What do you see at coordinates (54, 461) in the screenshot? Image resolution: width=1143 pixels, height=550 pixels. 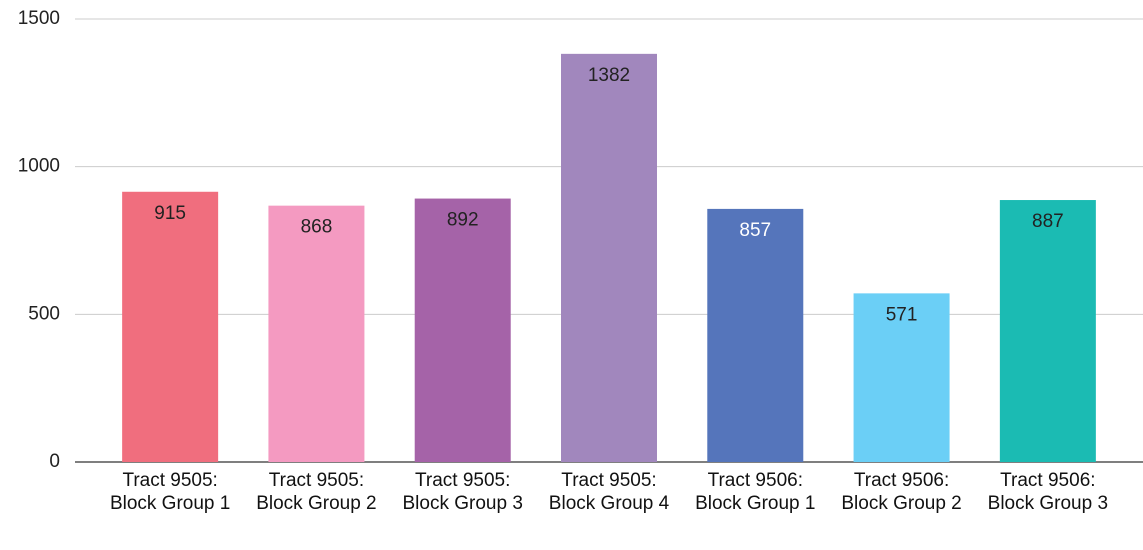 I see `y-tick-label: 0` at bounding box center [54, 461].